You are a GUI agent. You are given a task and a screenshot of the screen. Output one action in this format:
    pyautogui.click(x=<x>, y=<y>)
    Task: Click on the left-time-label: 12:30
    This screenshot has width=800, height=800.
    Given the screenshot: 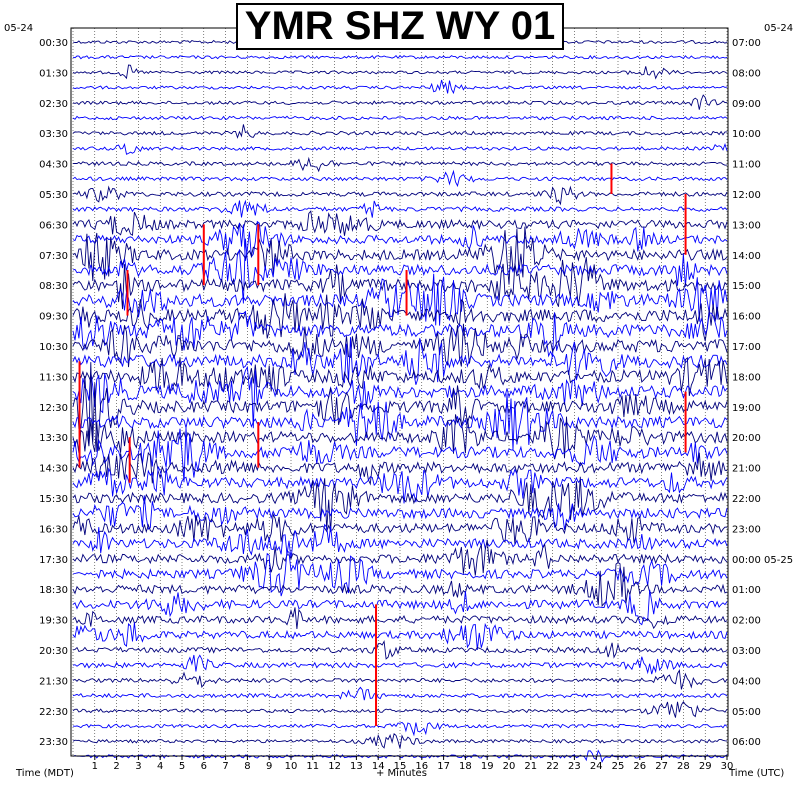 What is the action you would take?
    pyautogui.click(x=53, y=408)
    